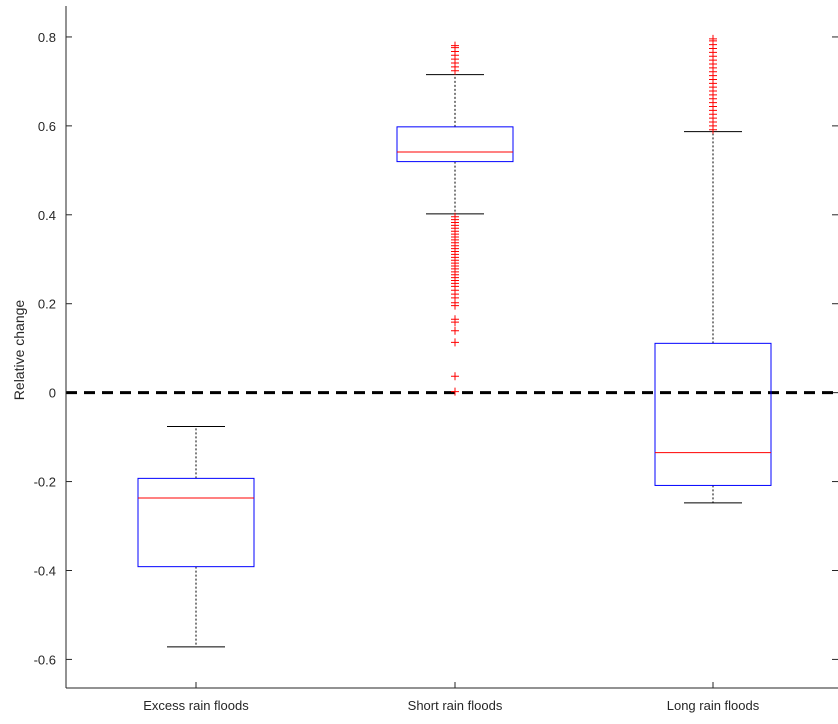 The image size is (838, 724). Describe the element at coordinates (713, 705) in the screenshot. I see `x-tick-label: Long rain floods` at that location.